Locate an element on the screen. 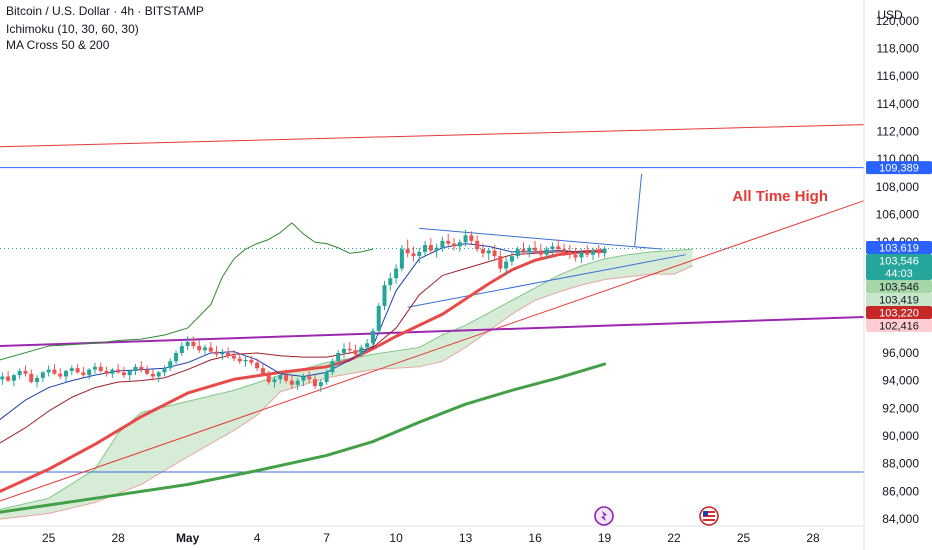 The width and height of the screenshot is (932, 550). purple-trendline is located at coordinates (432, 331).